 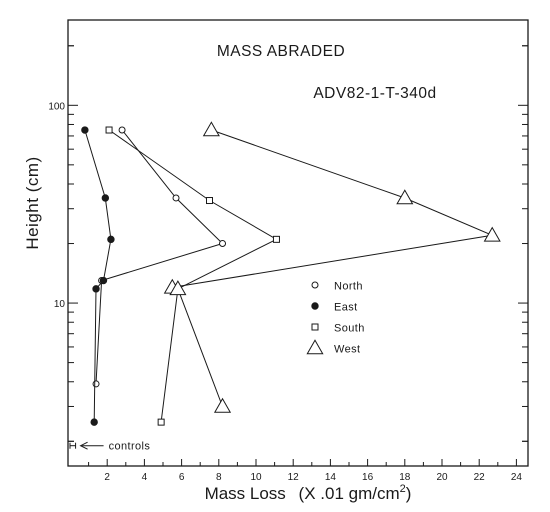 I want to click on series-east, so click(x=98, y=276).